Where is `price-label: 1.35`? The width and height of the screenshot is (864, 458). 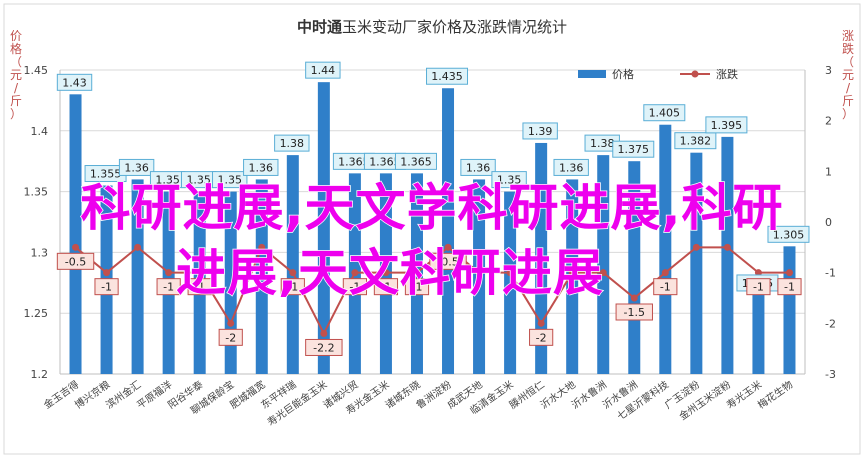
price-label: 1.35 is located at coordinates (229, 180).